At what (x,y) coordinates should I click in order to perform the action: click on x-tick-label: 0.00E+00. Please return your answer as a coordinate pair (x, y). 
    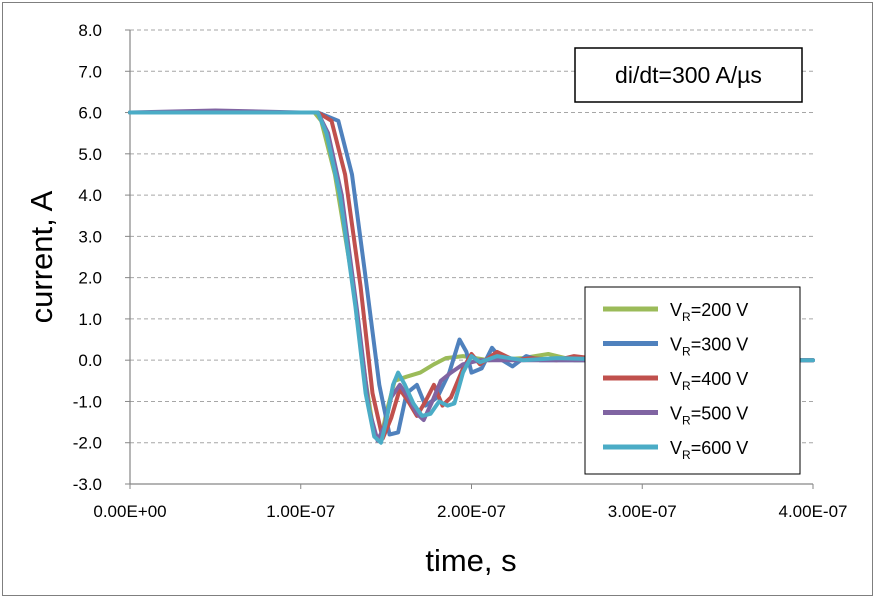
    Looking at the image, I should click on (129, 511).